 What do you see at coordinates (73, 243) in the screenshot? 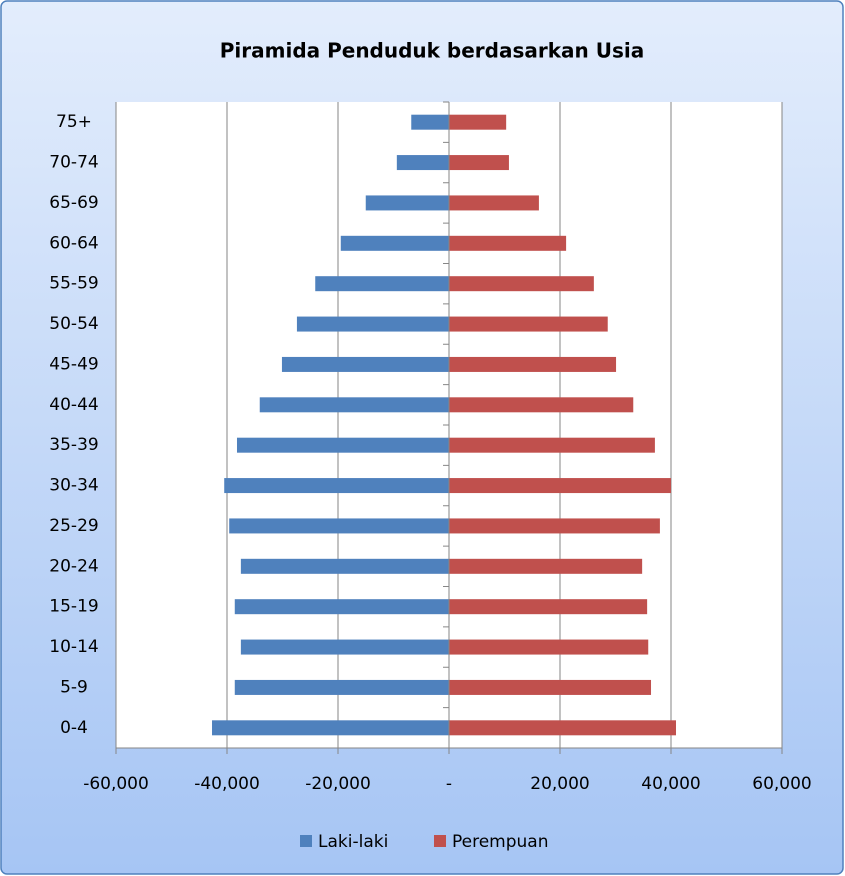
I see `y-tick-label: 60-64` at bounding box center [73, 243].